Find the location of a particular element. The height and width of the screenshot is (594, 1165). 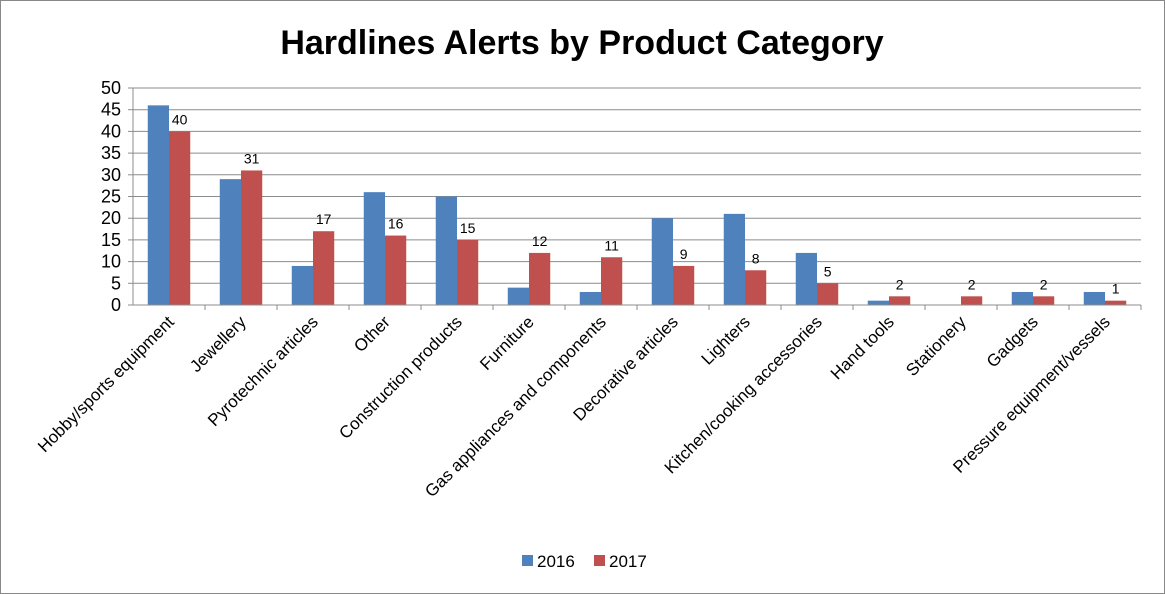

x-tick-label: Hobby/sports equipment is located at coordinates (106, 384).